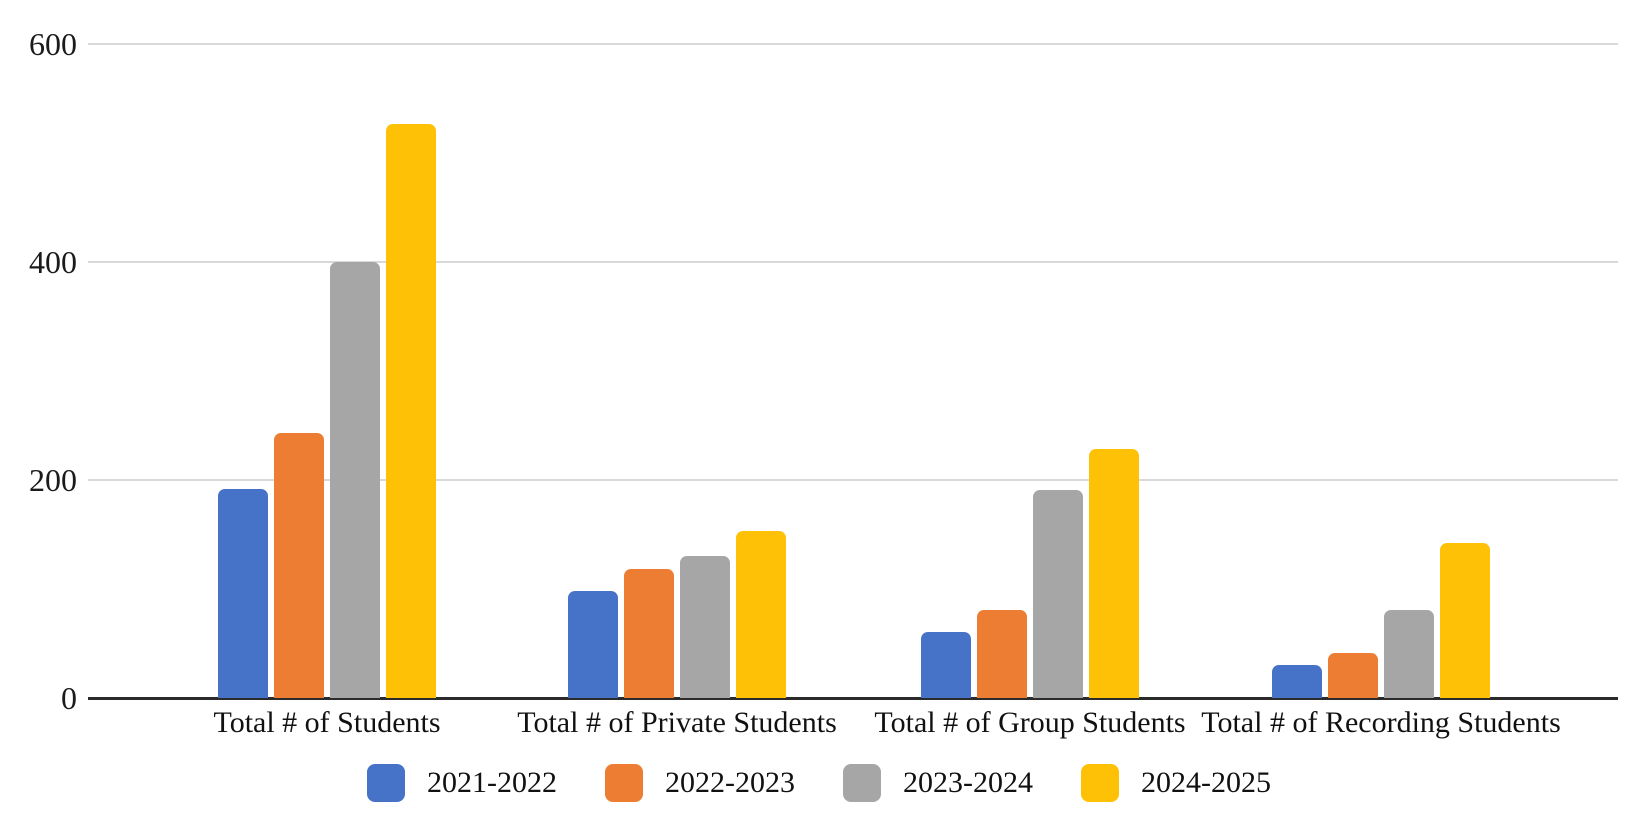 Image resolution: width=1638 pixels, height=836 pixels. What do you see at coordinates (1465, 620) in the screenshot?
I see `bar-2024-2025-total-of-recording-students` at bounding box center [1465, 620].